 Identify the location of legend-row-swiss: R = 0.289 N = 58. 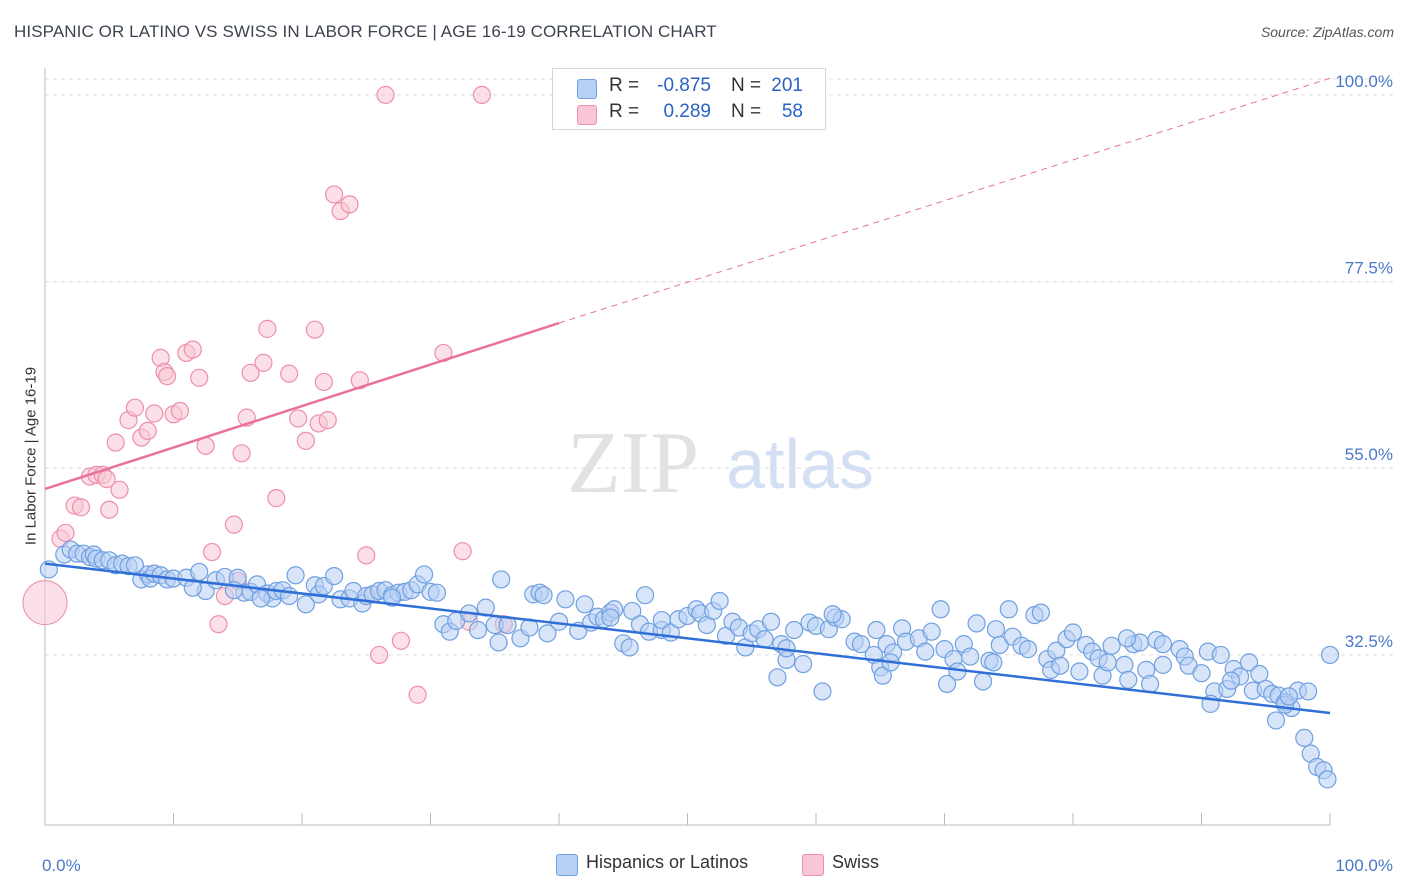
(689, 114).